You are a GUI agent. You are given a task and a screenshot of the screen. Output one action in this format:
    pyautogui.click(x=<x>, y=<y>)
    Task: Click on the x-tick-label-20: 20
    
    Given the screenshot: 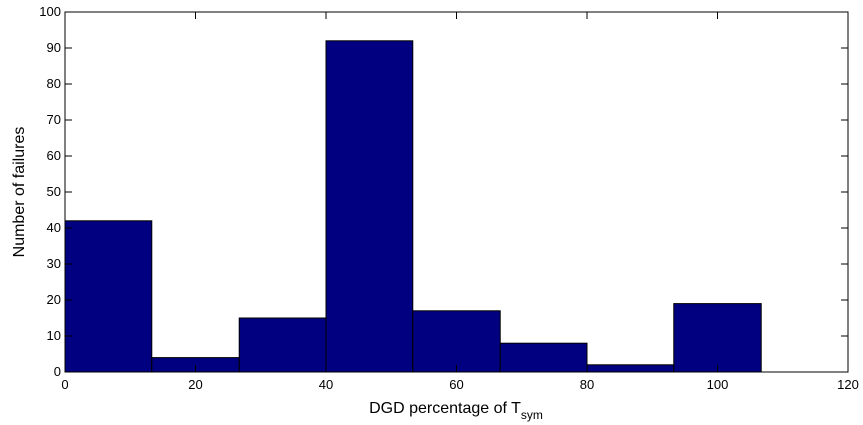 What is the action you would take?
    pyautogui.click(x=195, y=384)
    